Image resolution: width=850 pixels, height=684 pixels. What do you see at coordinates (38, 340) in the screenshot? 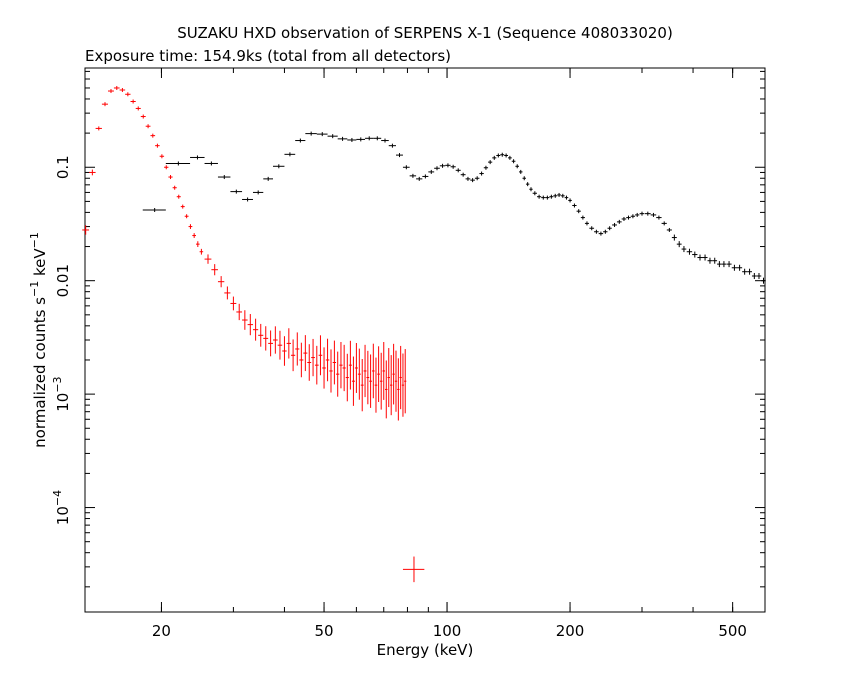
I see `y-axis-label: normalized counts s−1 keV−1` at bounding box center [38, 340].